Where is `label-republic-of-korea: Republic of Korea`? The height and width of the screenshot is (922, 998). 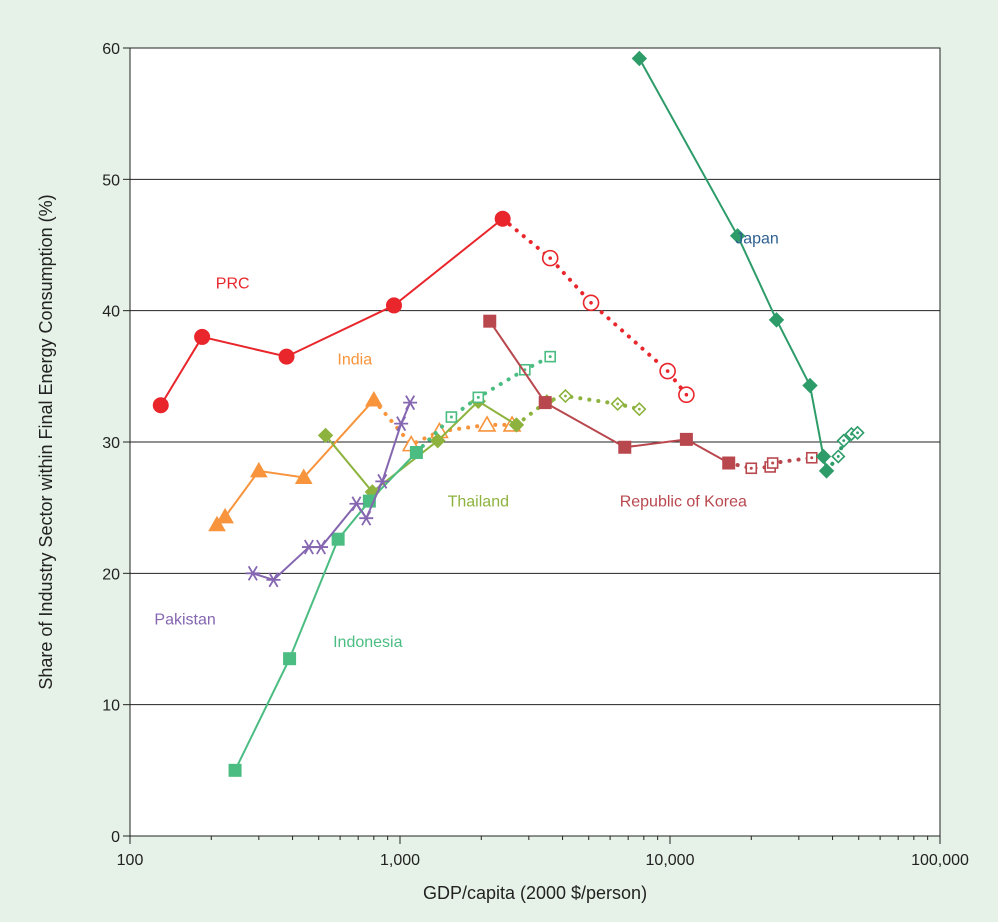 label-republic-of-korea: Republic of Korea is located at coordinates (683, 501).